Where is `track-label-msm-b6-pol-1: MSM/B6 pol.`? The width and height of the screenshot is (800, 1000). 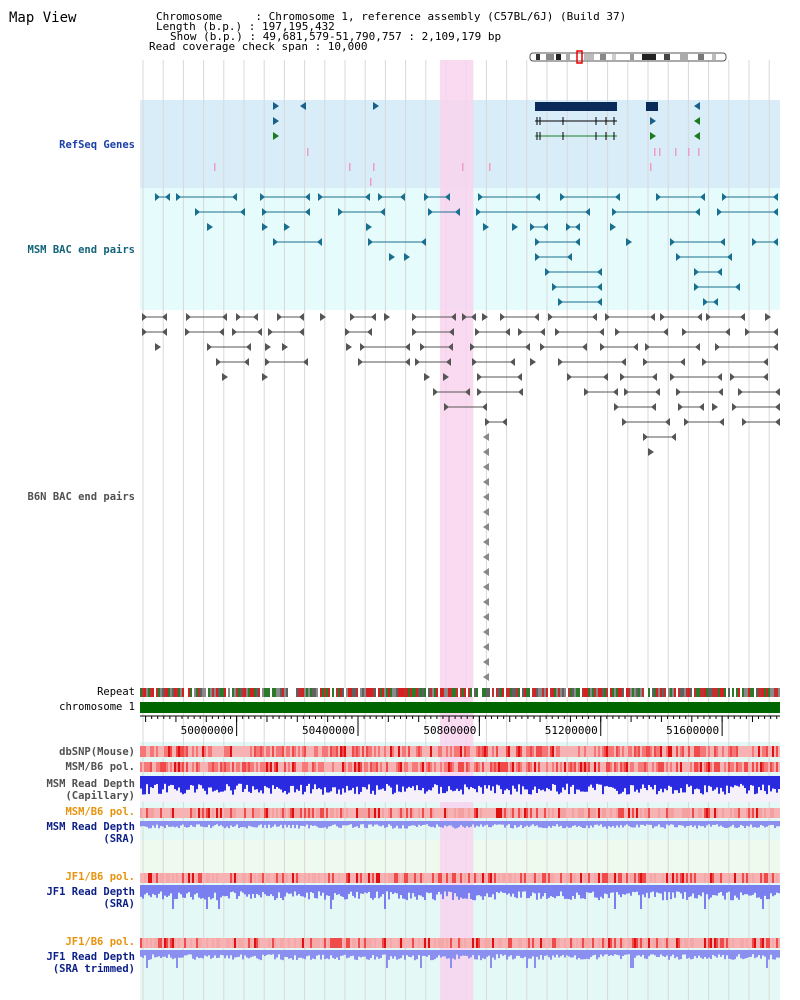 track-label-msm-b6-pol-1: MSM/B6 pol. is located at coordinates (100, 767).